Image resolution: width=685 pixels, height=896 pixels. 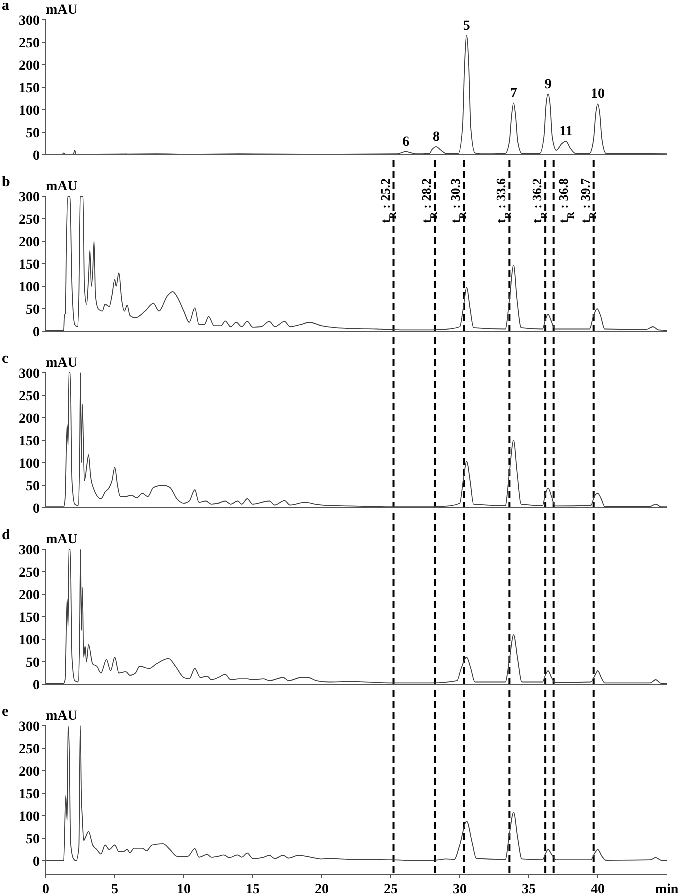 What do you see at coordinates (253, 889) in the screenshot?
I see `x-tick-label: 15` at bounding box center [253, 889].